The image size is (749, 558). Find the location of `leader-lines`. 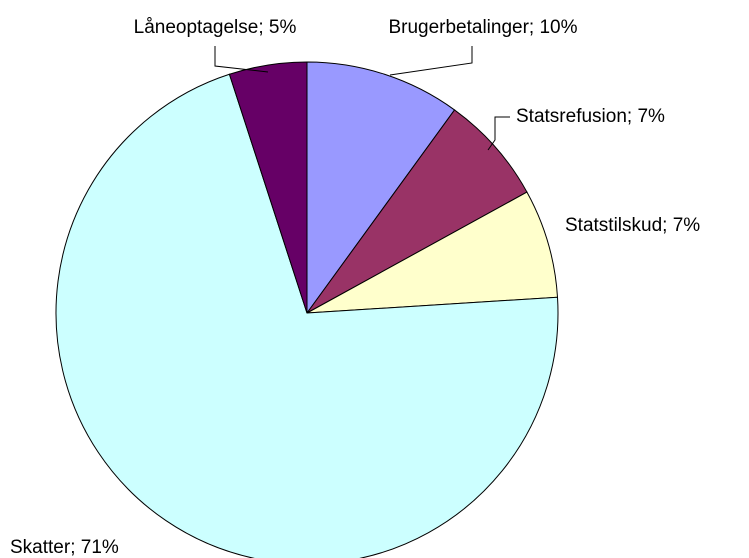

leader-lines is located at coordinates (362, 98).